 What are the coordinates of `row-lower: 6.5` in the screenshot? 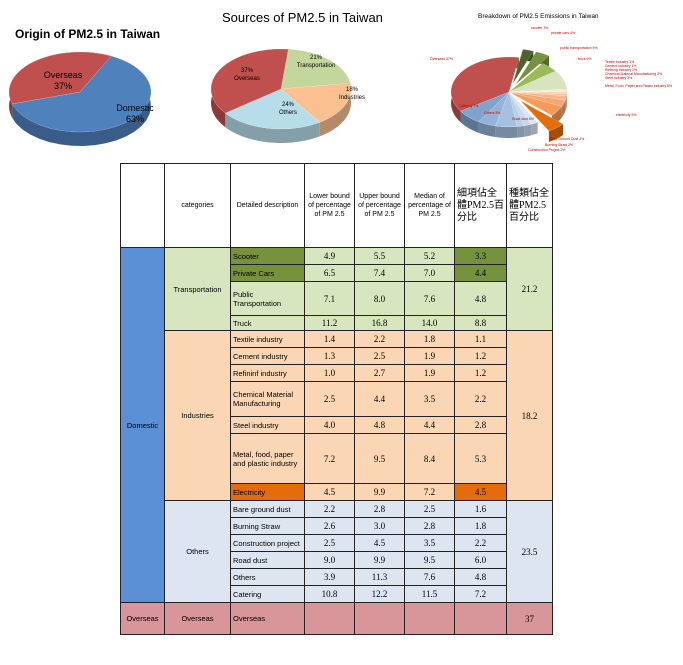 It's located at (329, 273).